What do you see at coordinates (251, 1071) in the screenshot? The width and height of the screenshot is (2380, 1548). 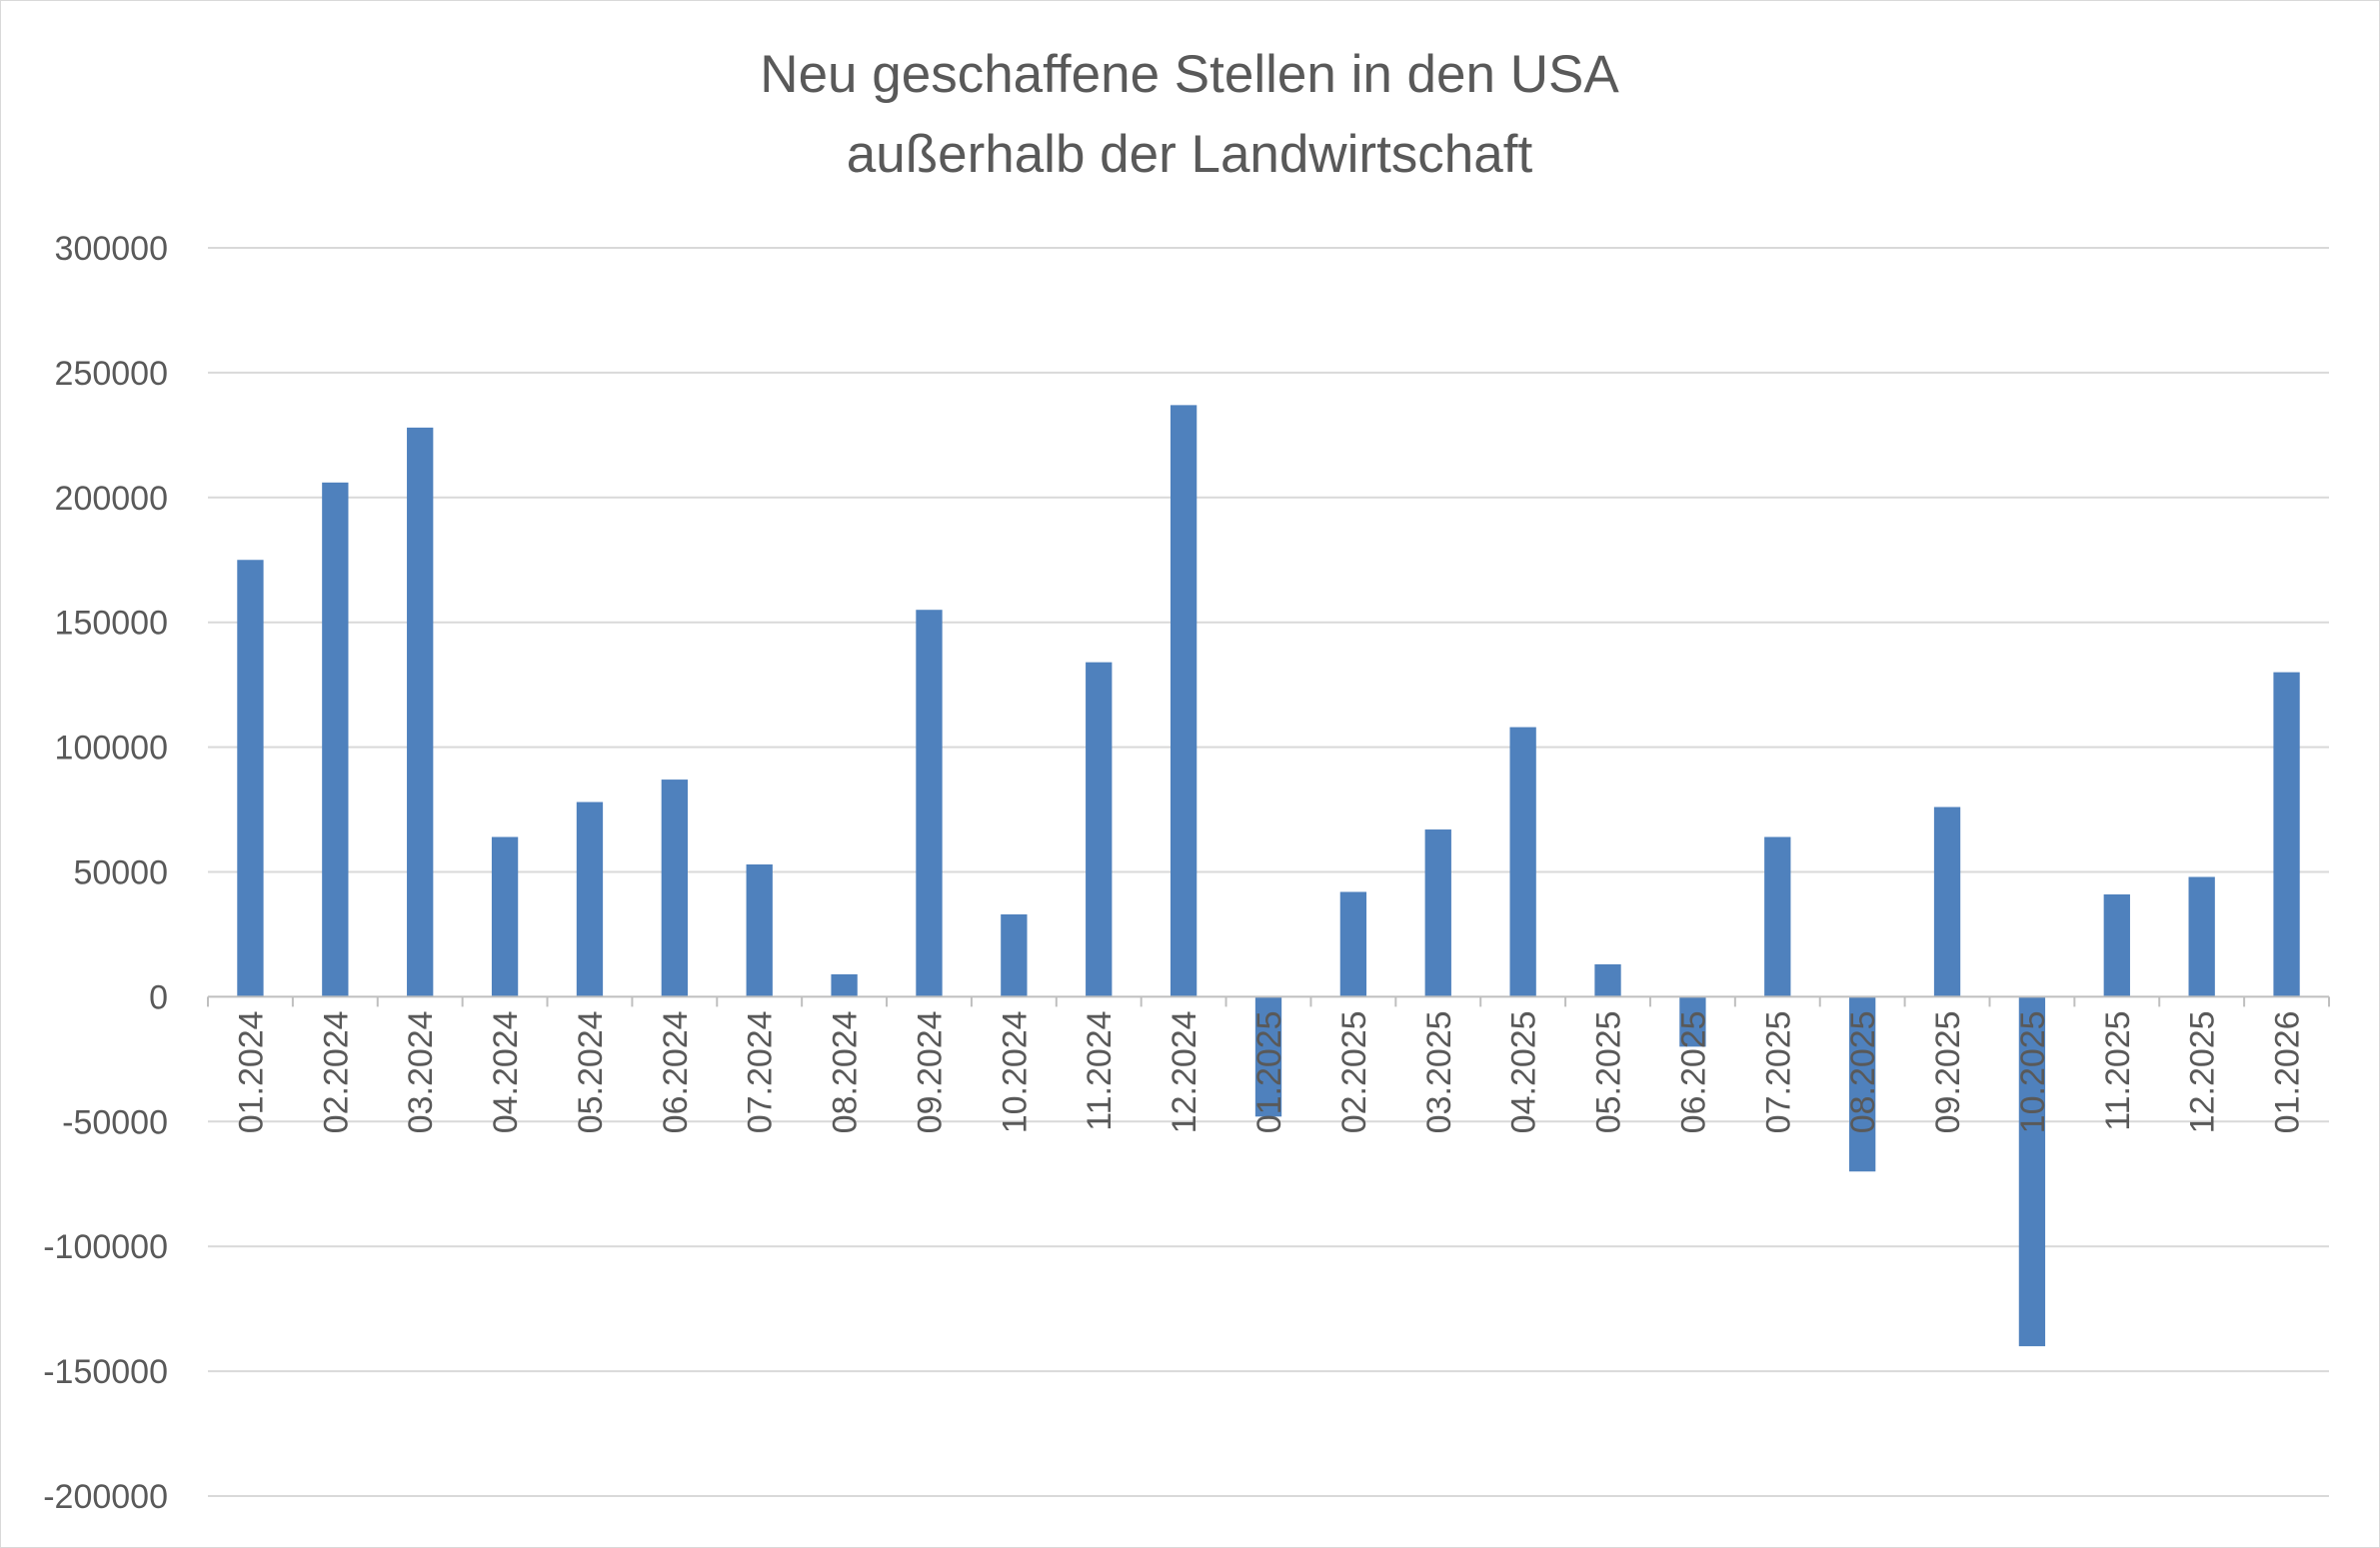 I see `x-tick-label: 01.2024` at bounding box center [251, 1071].